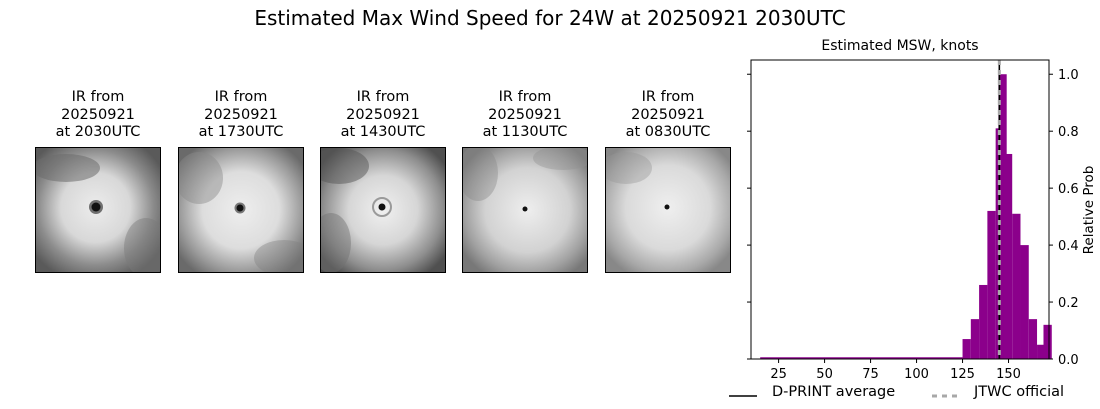  Describe the element at coordinates (1068, 75) in the screenshot. I see `y-tick-label: 1.0` at that location.